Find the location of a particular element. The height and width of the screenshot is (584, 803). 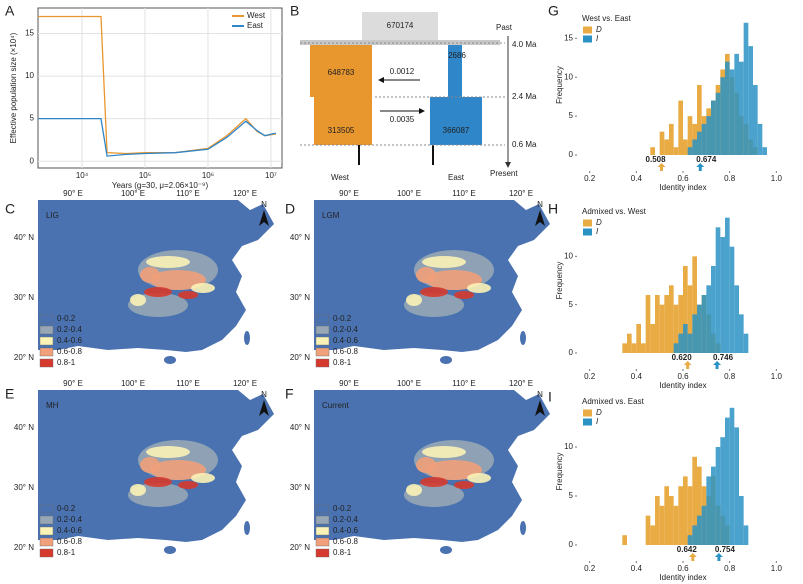

west-ancient-block is located at coordinates (341, 71).